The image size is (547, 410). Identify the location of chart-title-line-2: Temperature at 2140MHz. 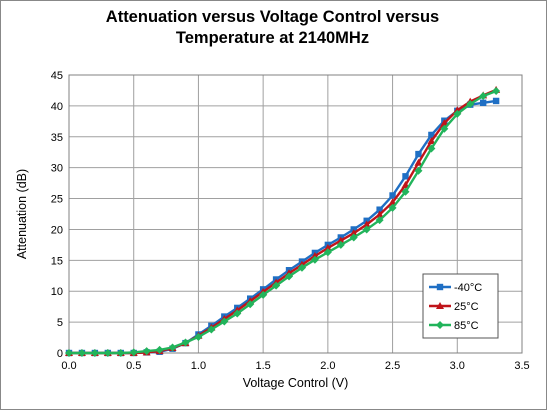
(272, 38).